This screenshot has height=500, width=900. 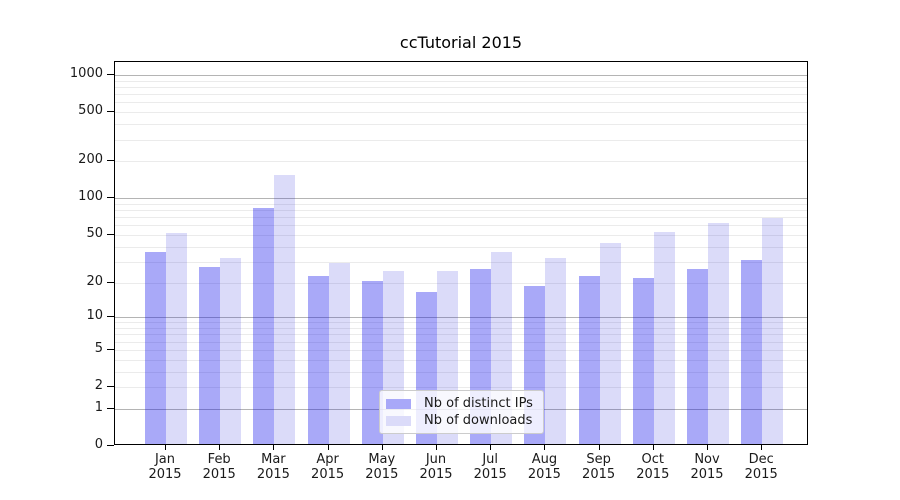 I want to click on x-tick-label: Jun 2015, so click(x=436, y=467).